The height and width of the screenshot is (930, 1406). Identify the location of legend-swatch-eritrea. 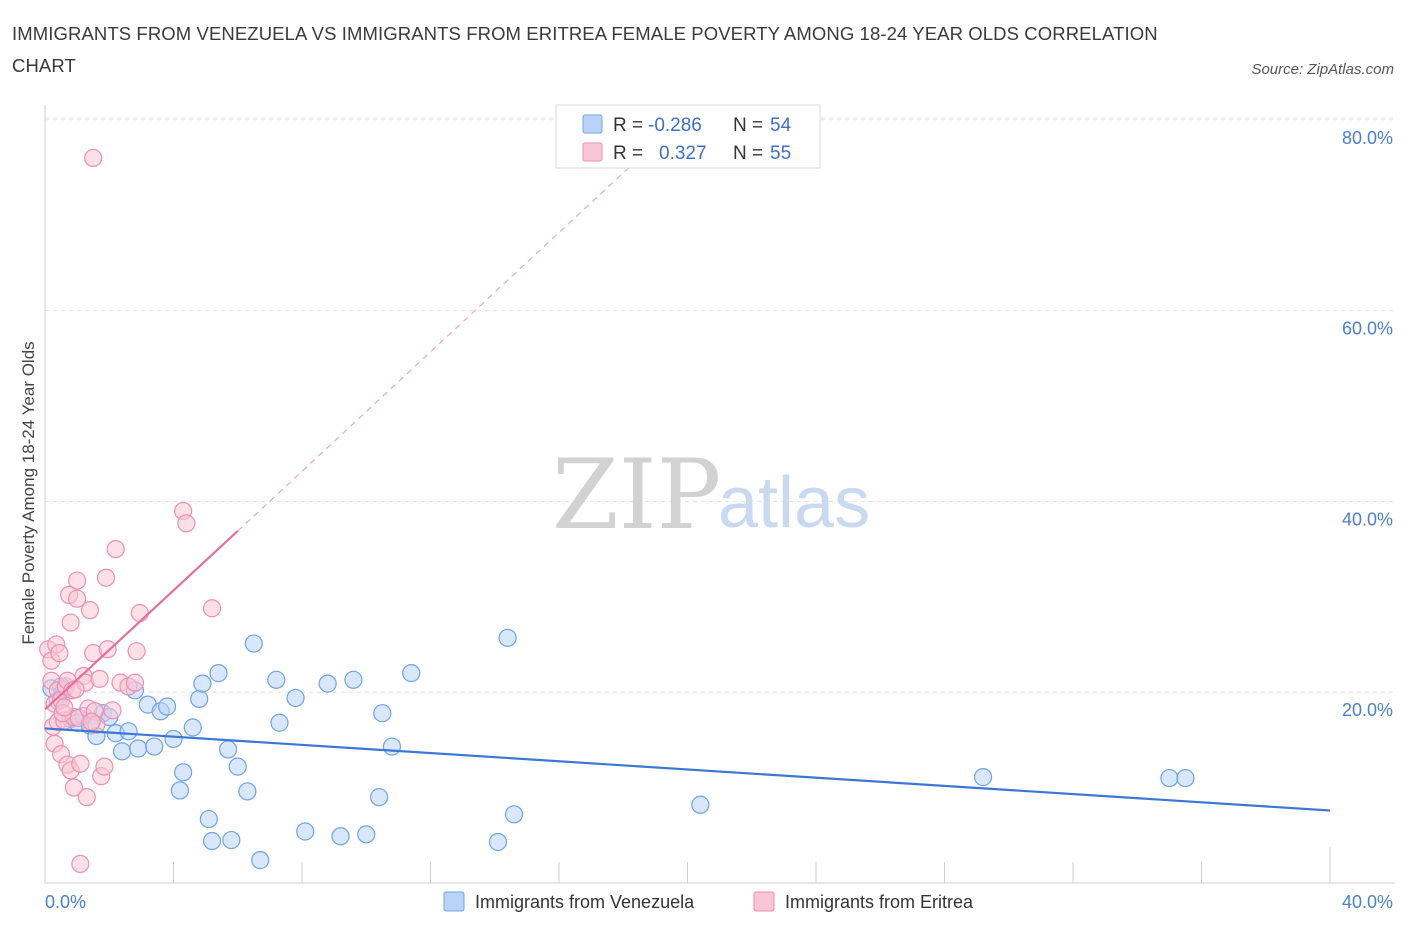
(592, 152).